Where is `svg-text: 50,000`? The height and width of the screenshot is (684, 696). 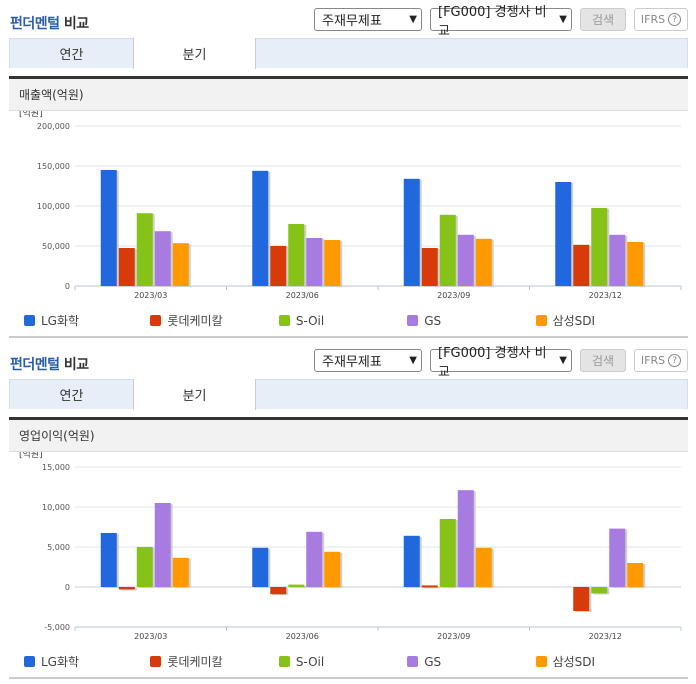 svg-text: 50,000 is located at coordinates (56, 246).